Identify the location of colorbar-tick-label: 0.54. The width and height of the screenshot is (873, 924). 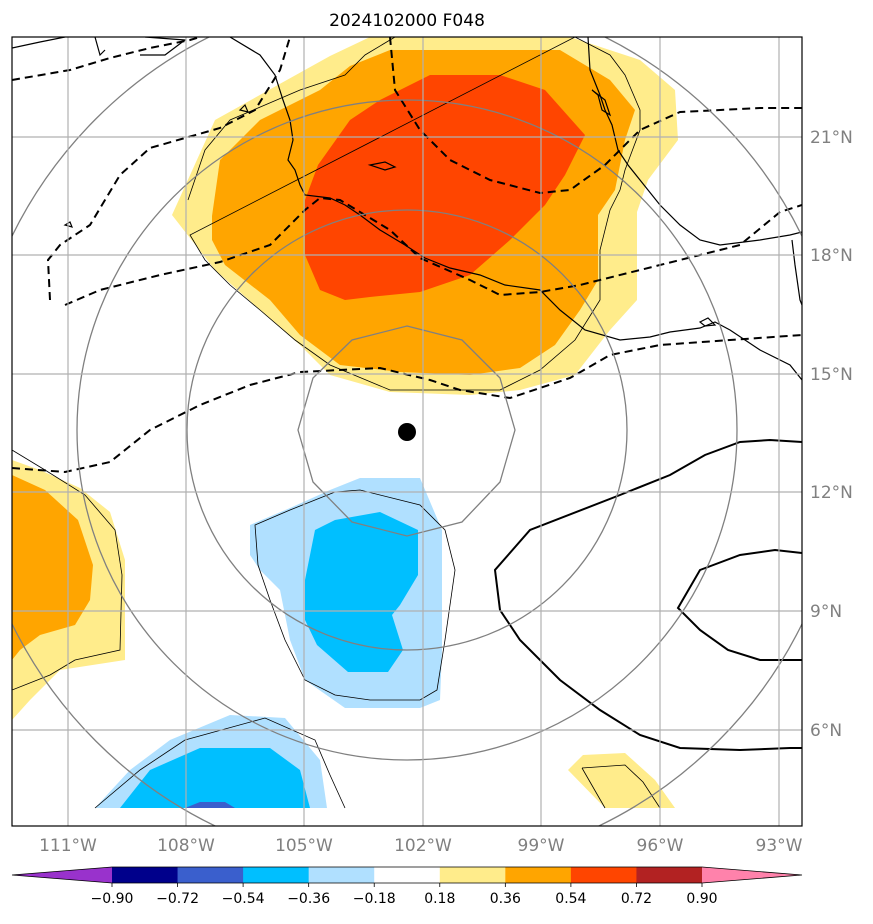
(570, 899).